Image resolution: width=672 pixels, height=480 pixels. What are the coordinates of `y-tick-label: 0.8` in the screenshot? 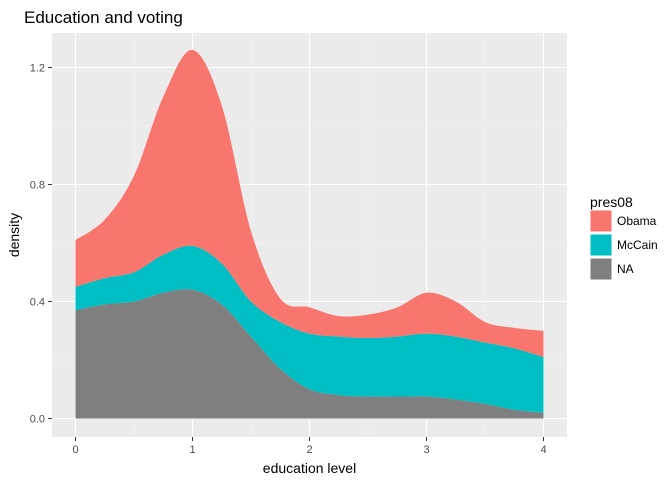 It's located at (37, 186).